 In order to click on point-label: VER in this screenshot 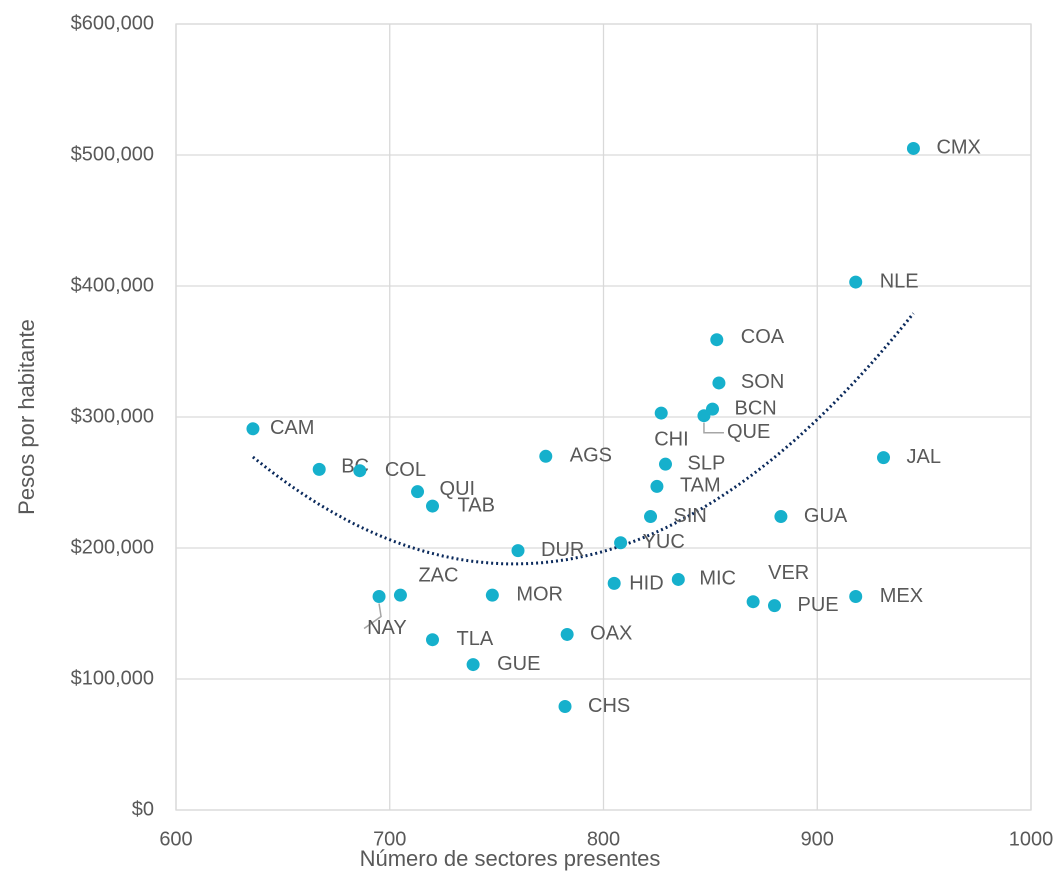, I will do `click(788, 573)`.